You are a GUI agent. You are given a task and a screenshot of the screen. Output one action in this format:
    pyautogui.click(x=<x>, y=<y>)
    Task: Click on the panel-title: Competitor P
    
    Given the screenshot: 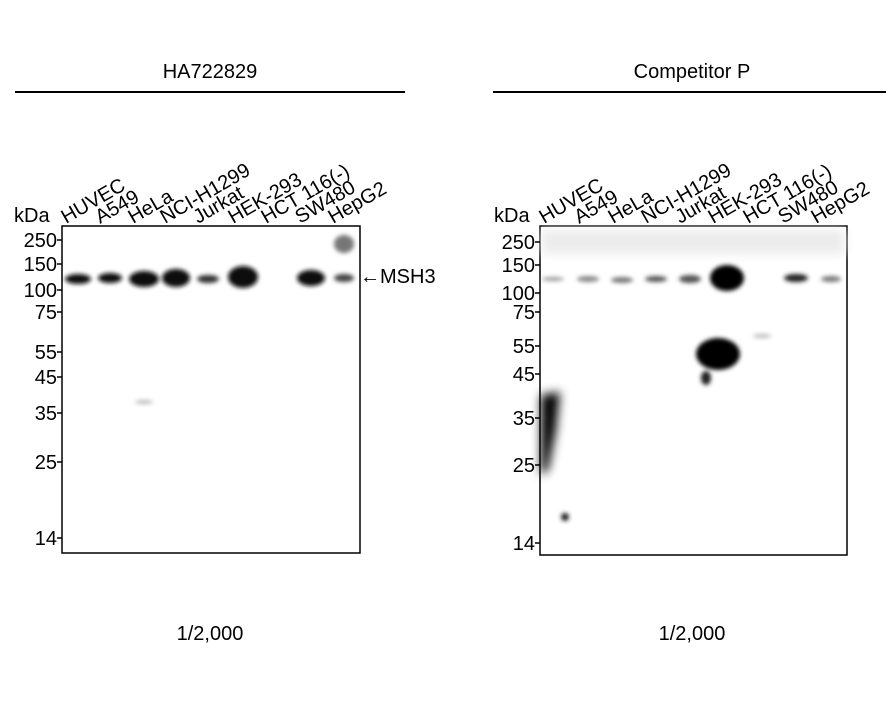 What is the action you would take?
    pyautogui.click(x=692, y=72)
    